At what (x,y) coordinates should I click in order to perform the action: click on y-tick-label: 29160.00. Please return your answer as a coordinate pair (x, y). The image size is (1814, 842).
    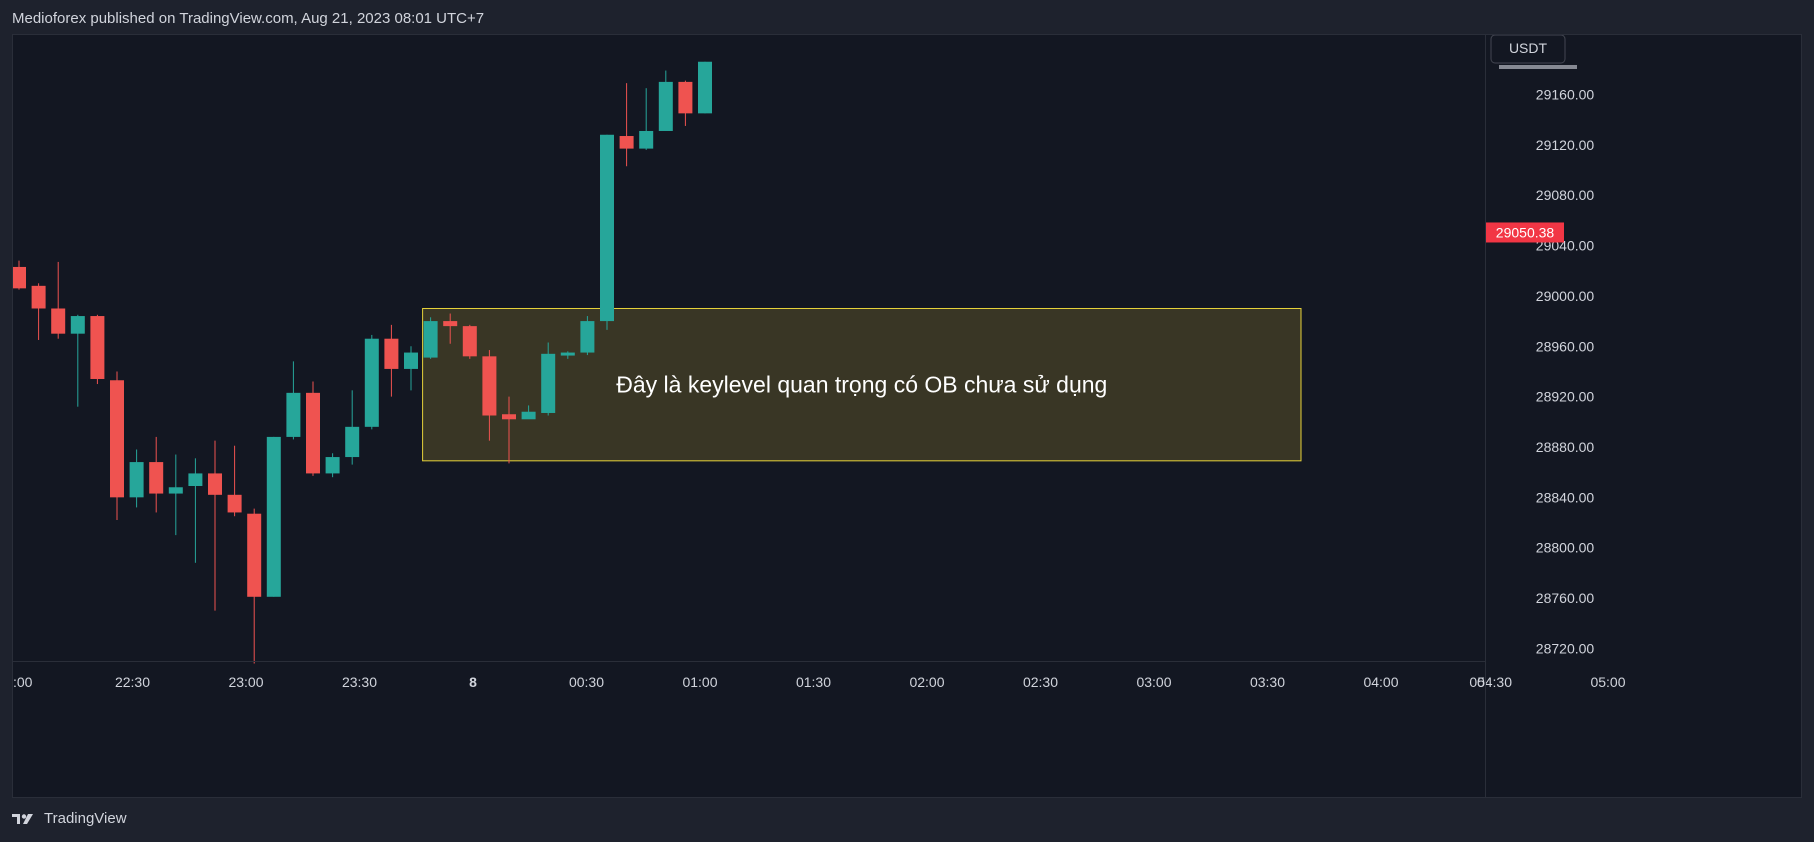
    Looking at the image, I should click on (1565, 94).